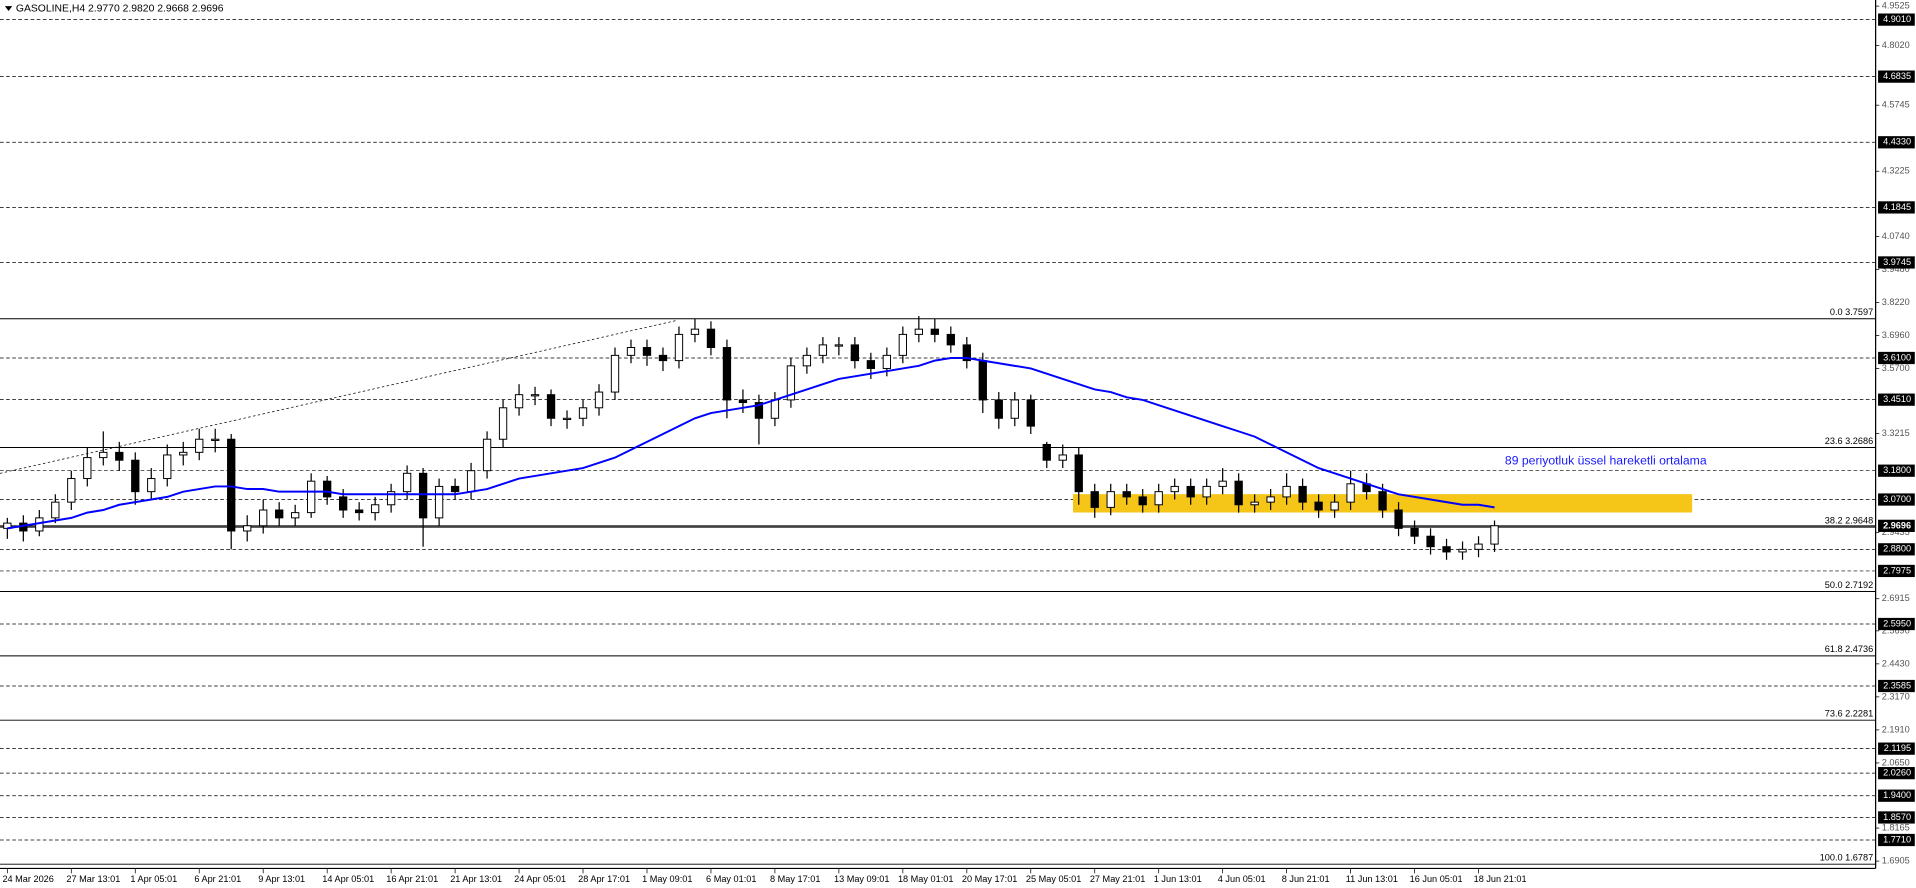 This screenshot has height=888, width=1916. I want to click on x-tick-label: 16 Jun 05:01, so click(1436, 879).